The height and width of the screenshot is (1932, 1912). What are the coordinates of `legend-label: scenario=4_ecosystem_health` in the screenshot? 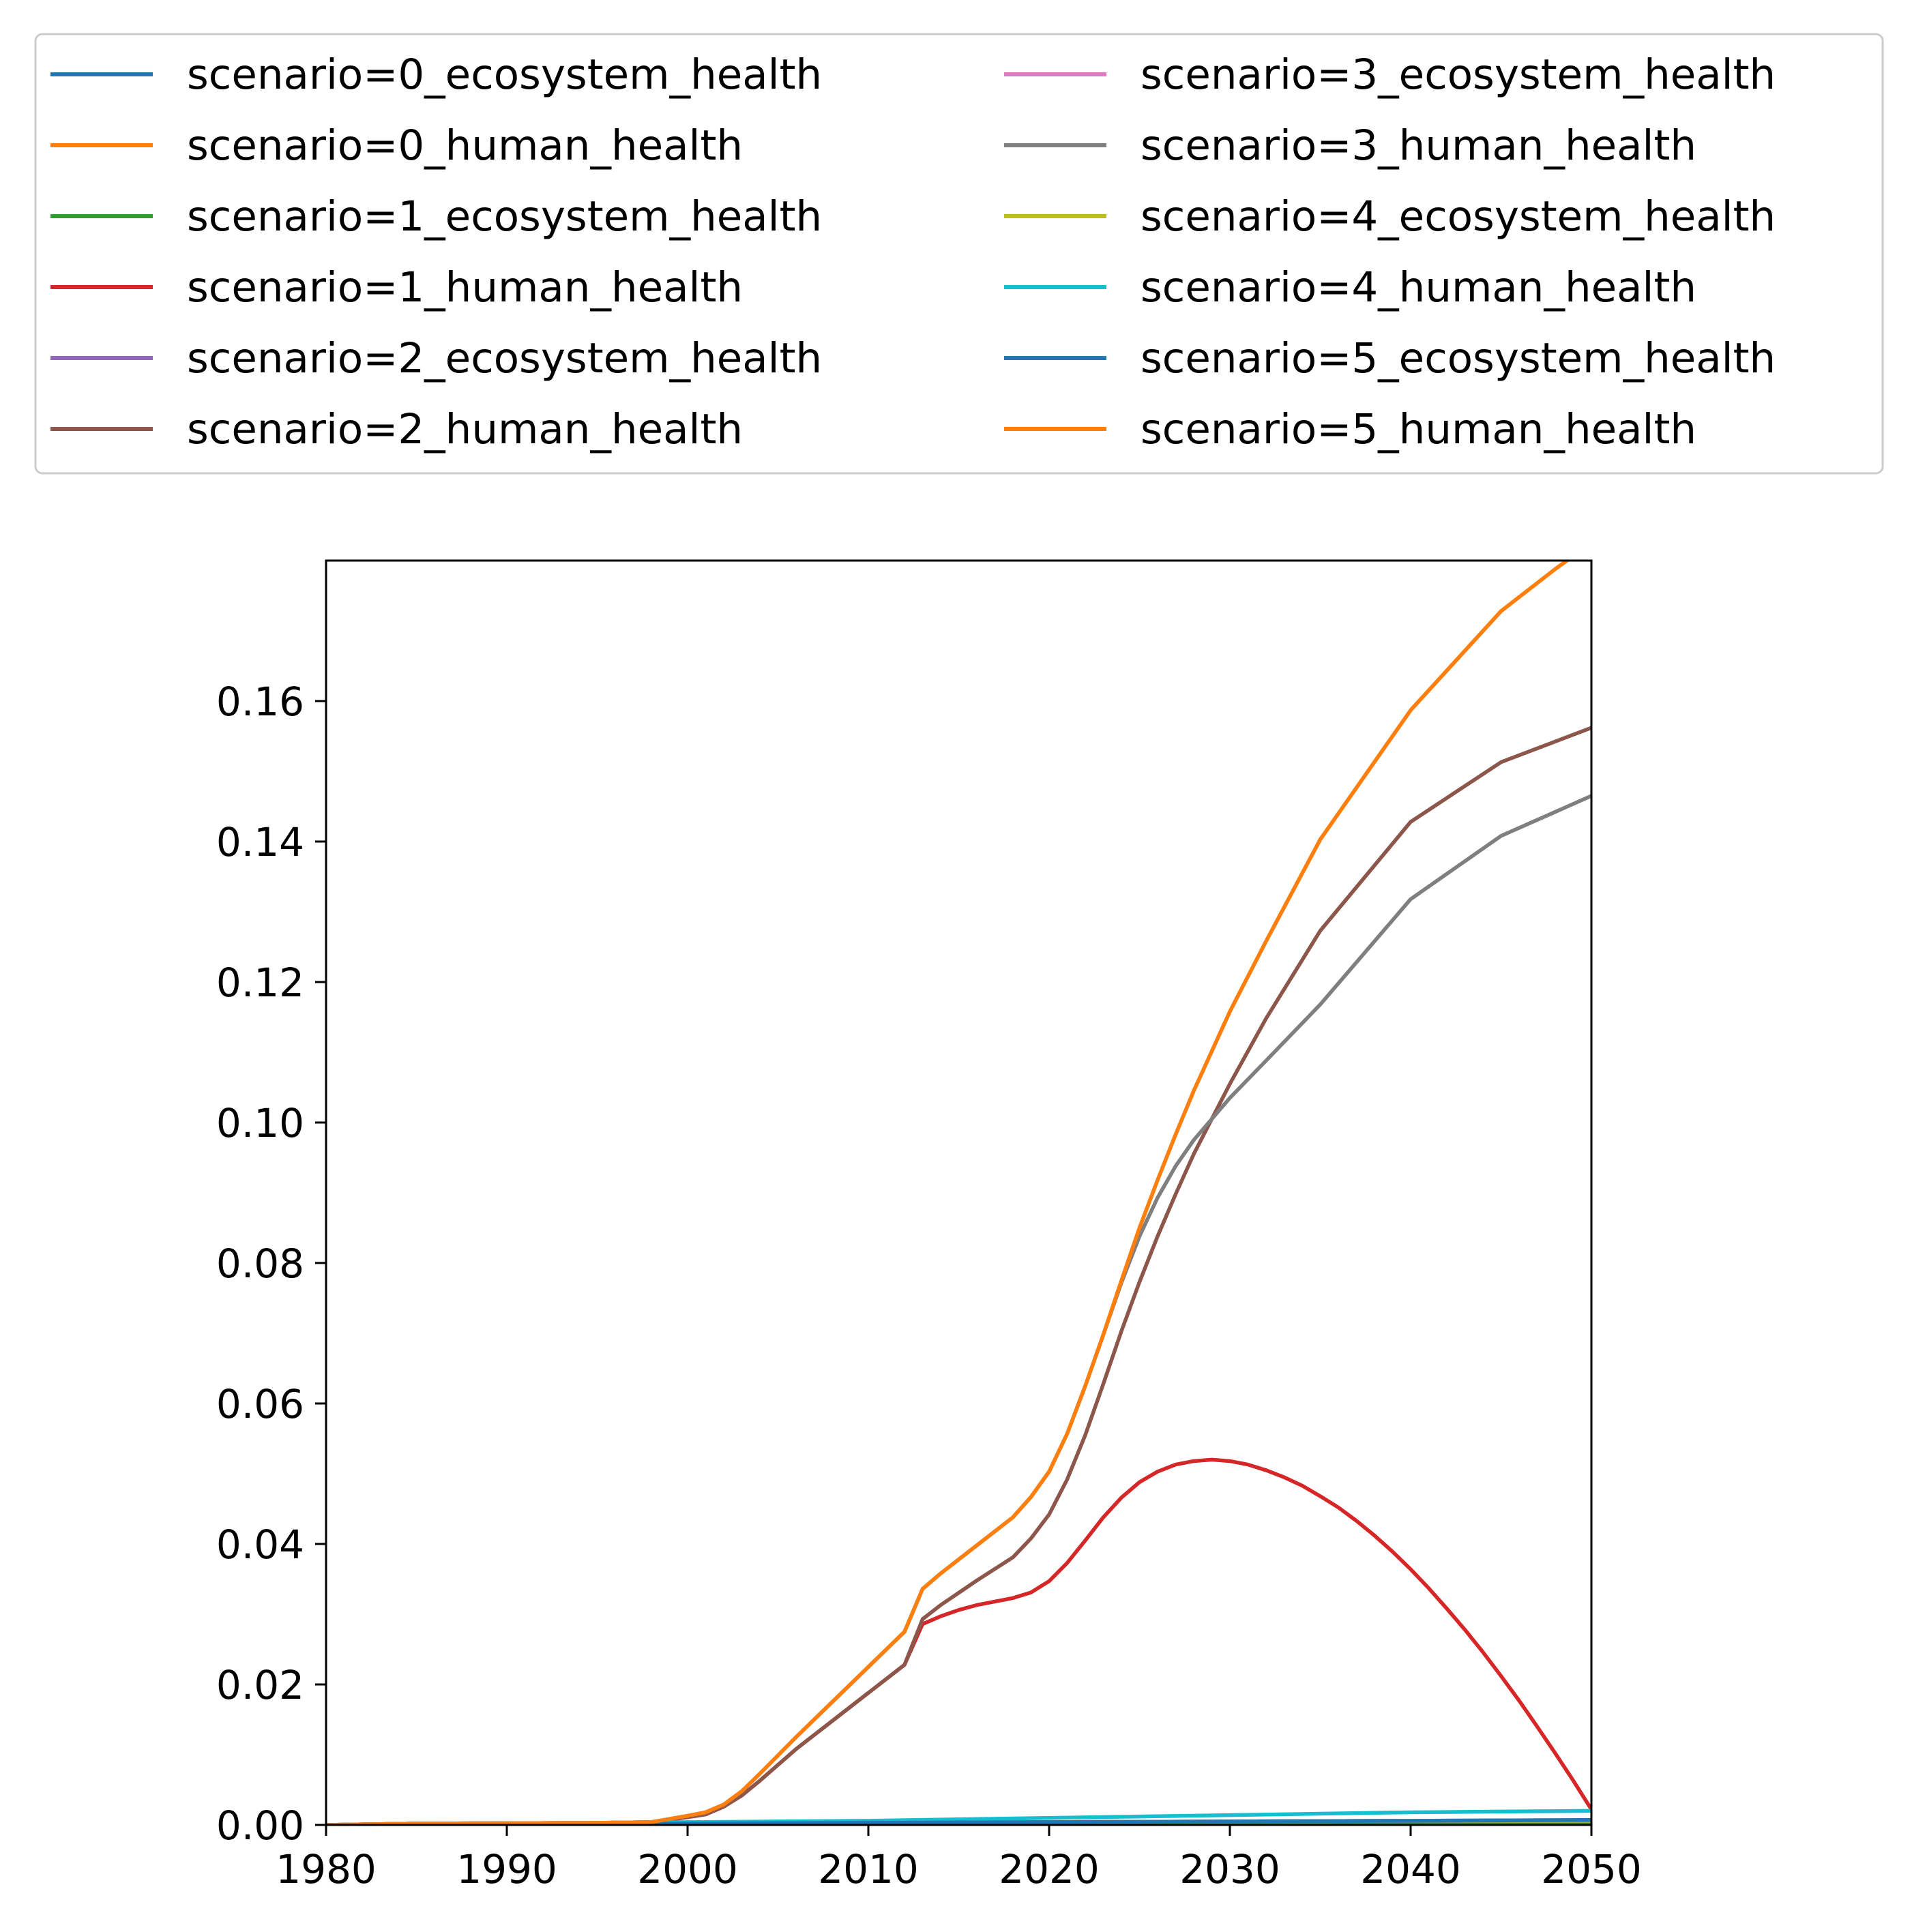 It's located at (1458, 216).